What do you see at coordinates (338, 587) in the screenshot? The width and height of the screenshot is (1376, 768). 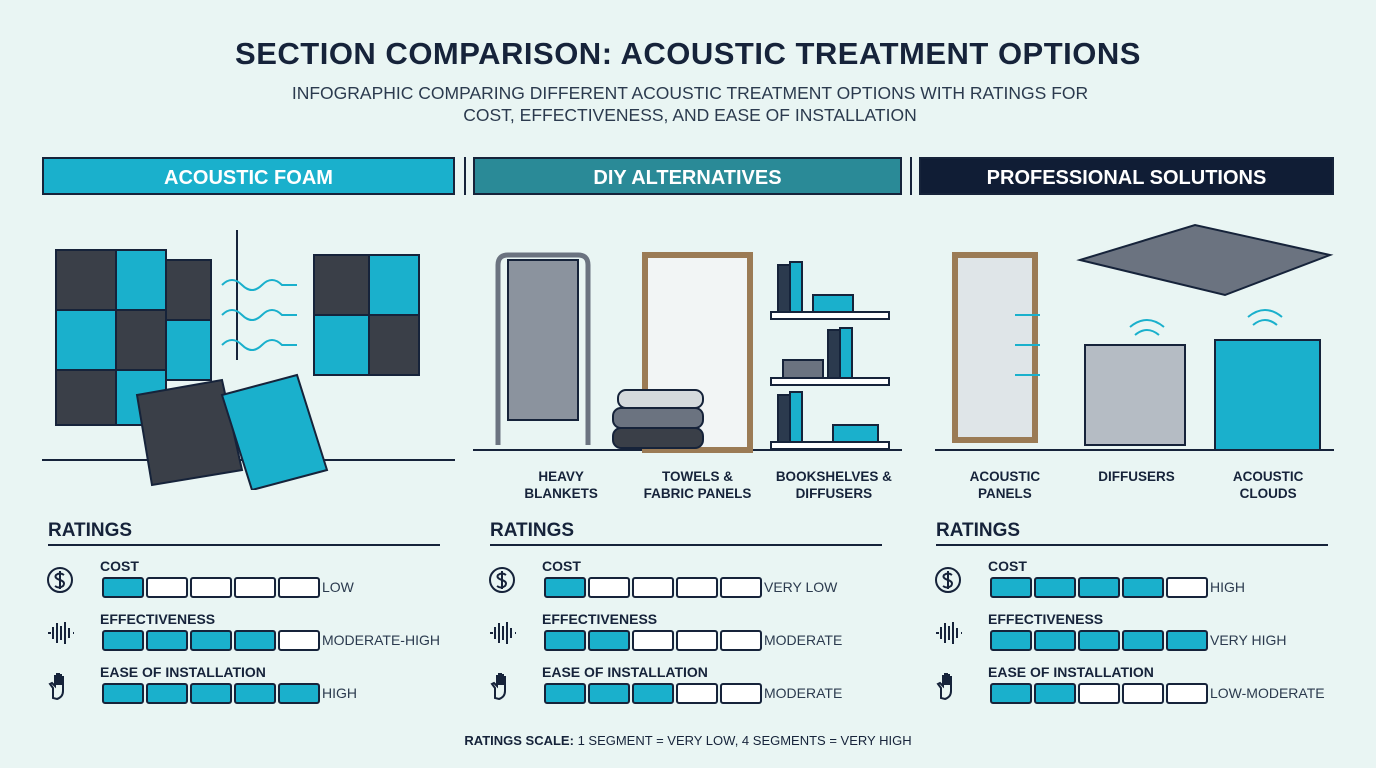 I see `rating-level: LOW` at bounding box center [338, 587].